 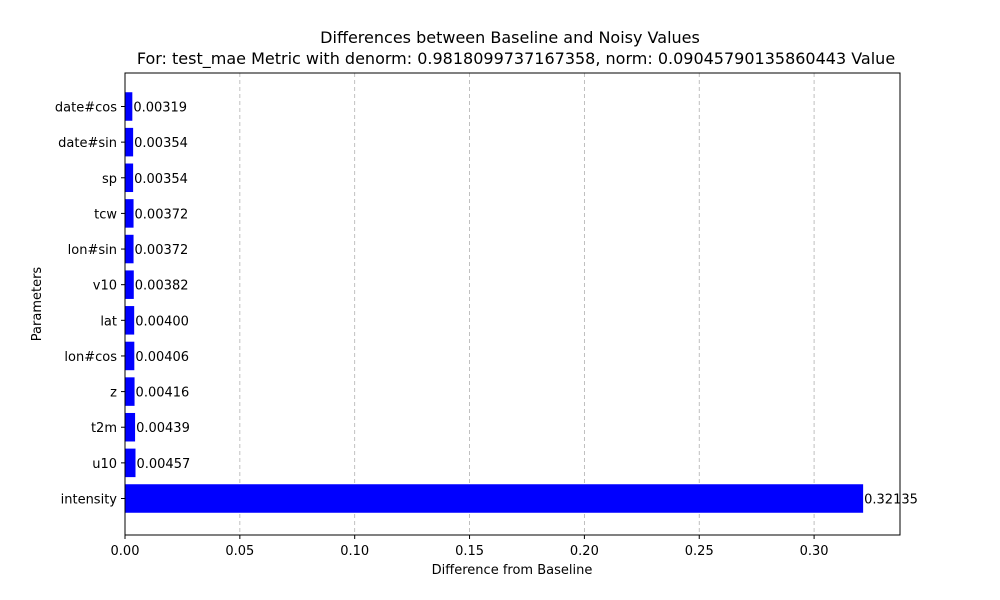 What do you see at coordinates (891, 500) in the screenshot?
I see `bar-value-label: 0.32135` at bounding box center [891, 500].